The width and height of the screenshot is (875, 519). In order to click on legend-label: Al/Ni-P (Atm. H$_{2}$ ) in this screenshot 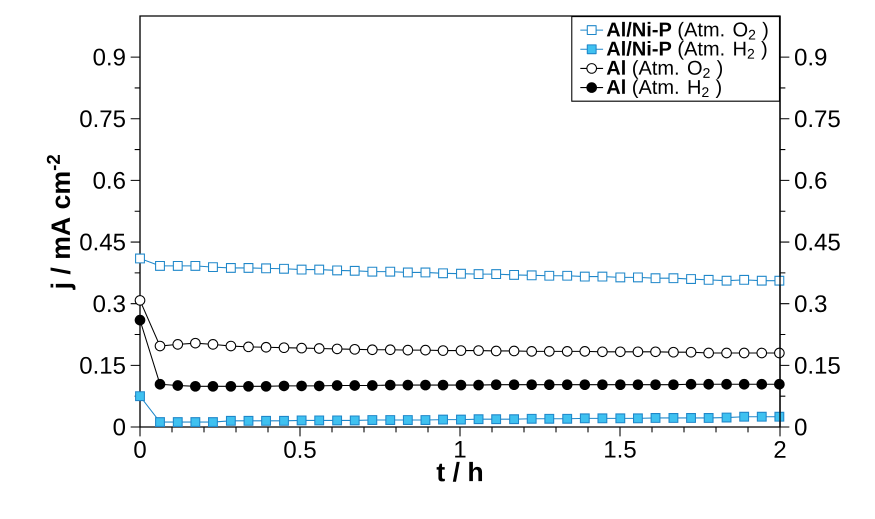, I will do `click(686, 50)`.